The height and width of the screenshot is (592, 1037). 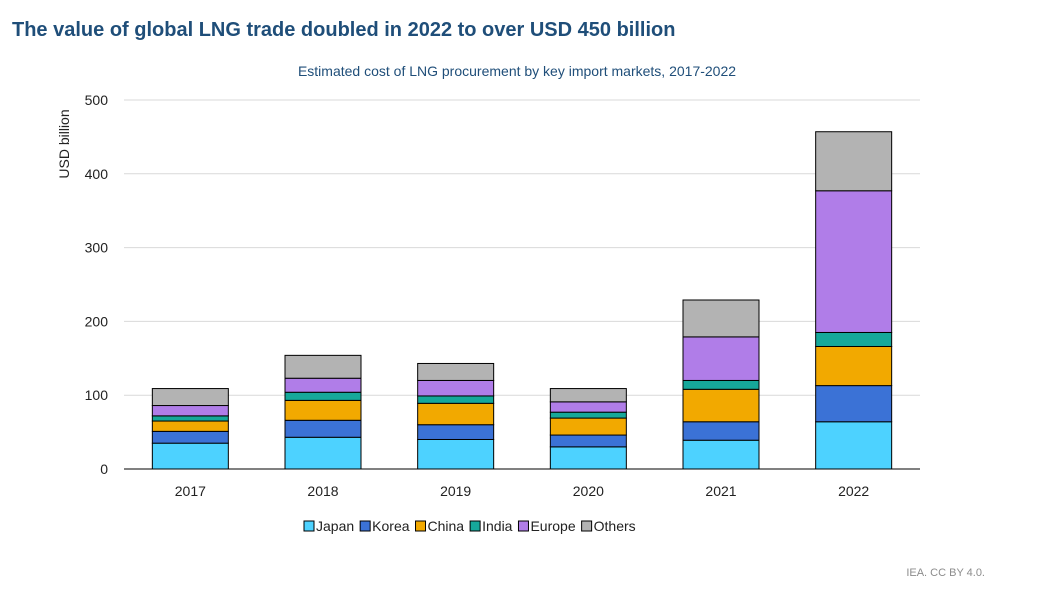 What do you see at coordinates (104, 469) in the screenshot?
I see `y-tick-label: 0` at bounding box center [104, 469].